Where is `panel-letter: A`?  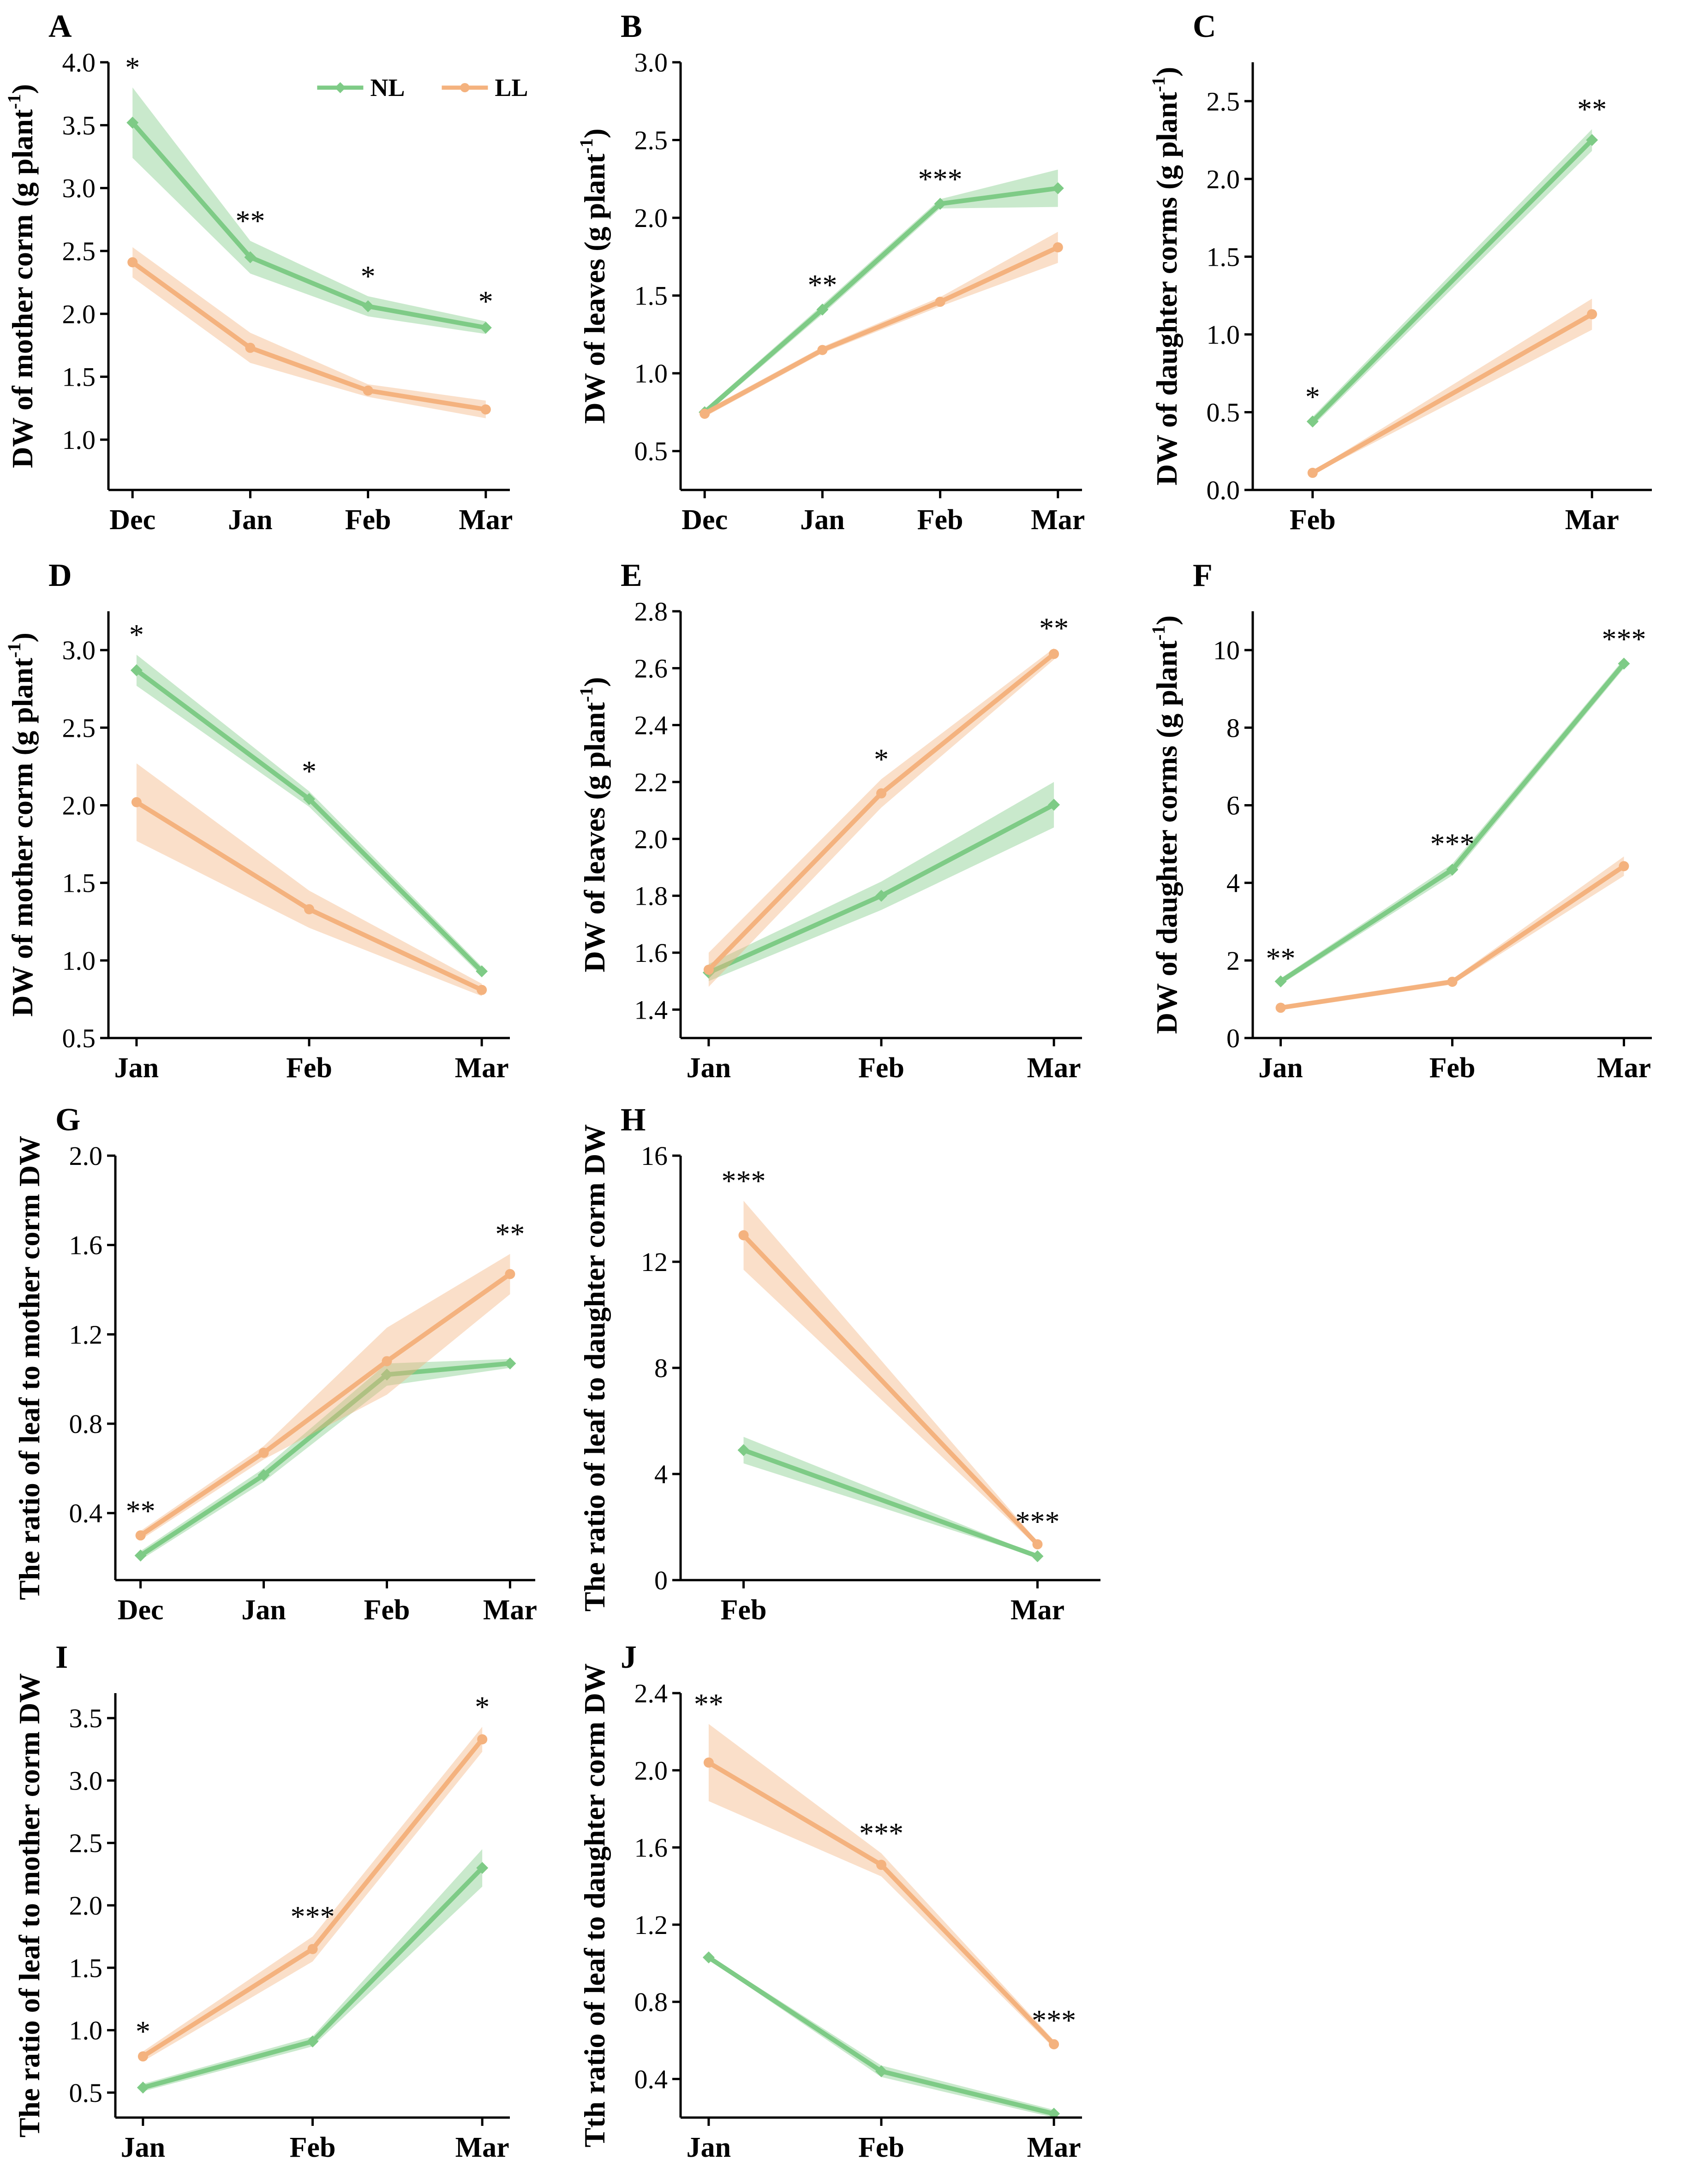 panel-letter: A is located at coordinates (60, 26).